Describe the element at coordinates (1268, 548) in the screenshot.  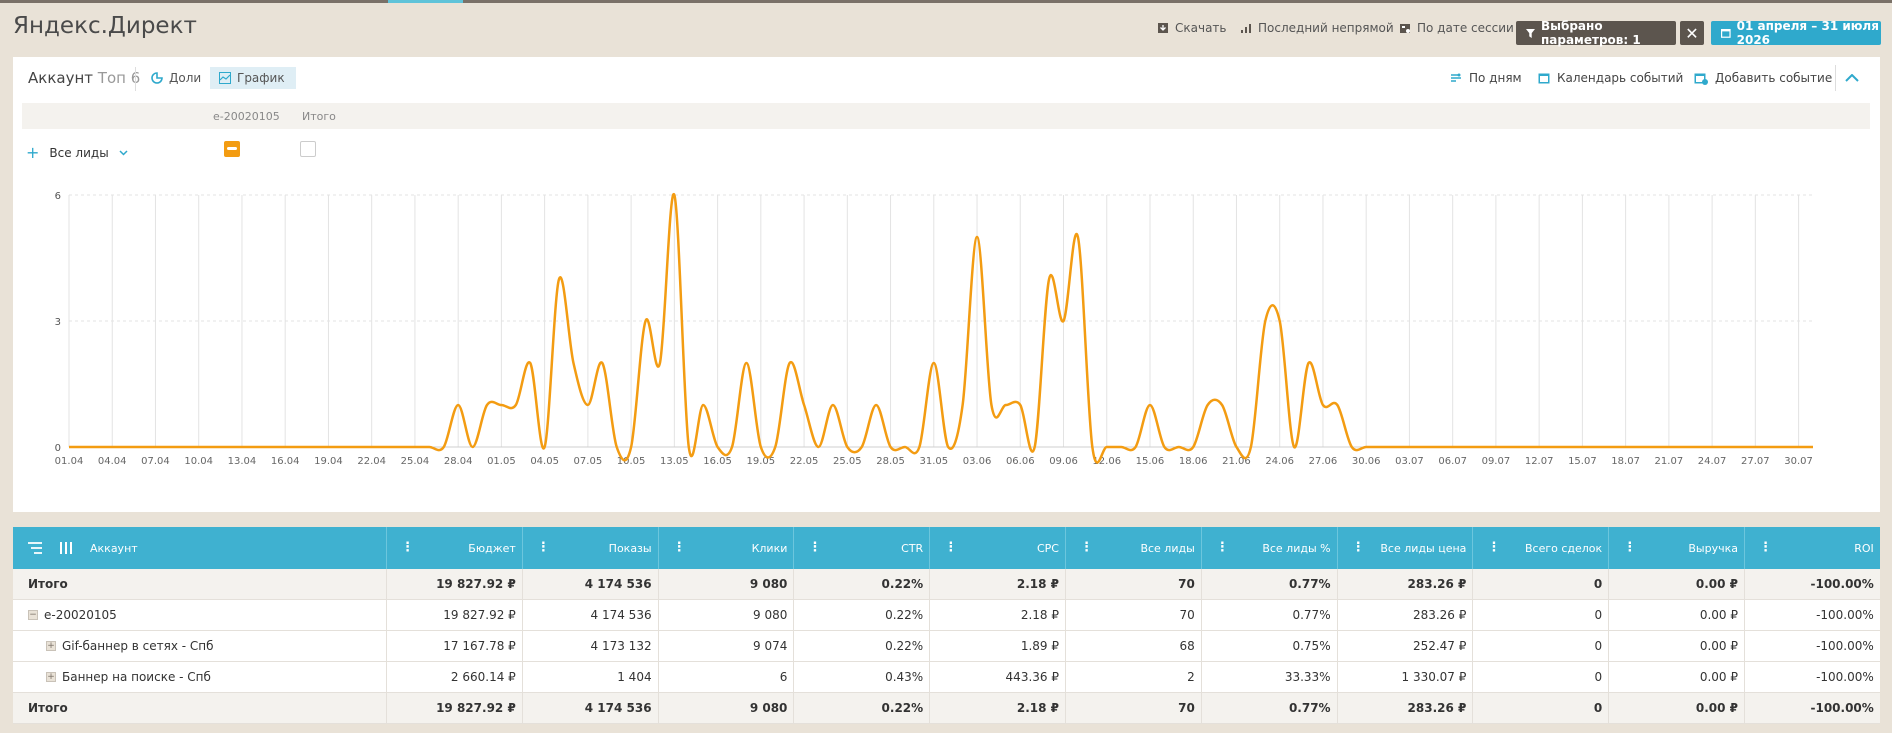
I see `column-header: ⋮ Все лиды %` at that location.